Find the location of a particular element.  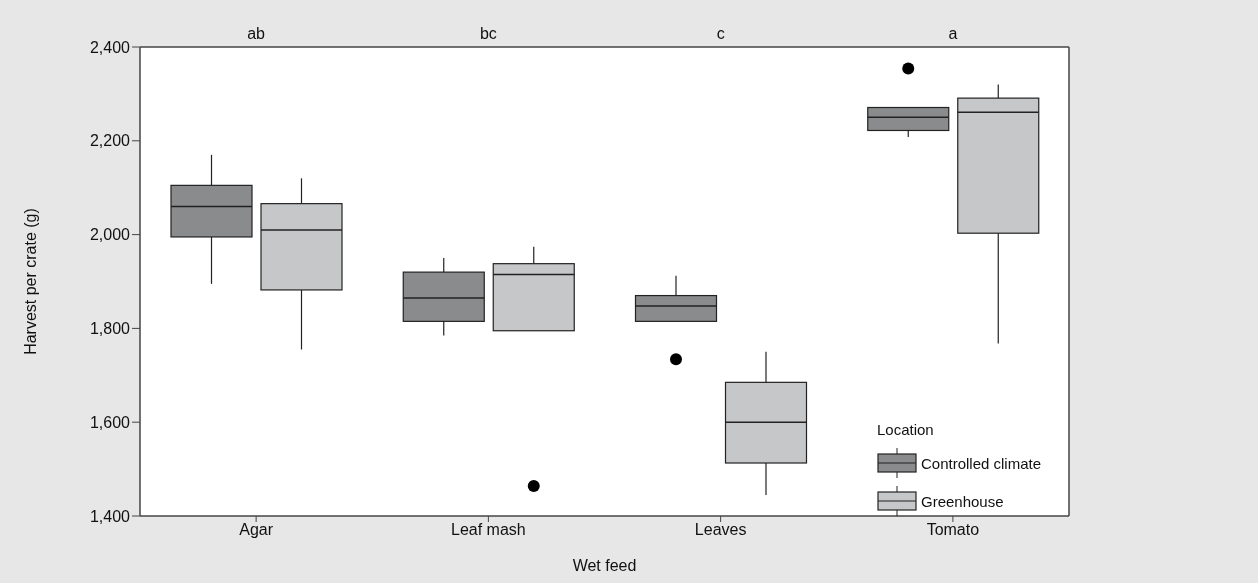

x-tick-label: Agar is located at coordinates (256, 530).